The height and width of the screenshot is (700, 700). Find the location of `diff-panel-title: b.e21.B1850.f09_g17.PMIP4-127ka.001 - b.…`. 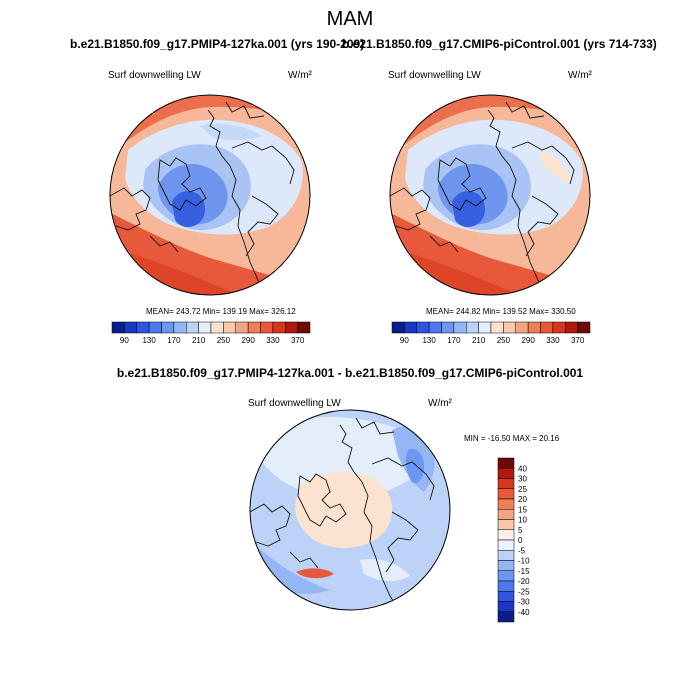

diff-panel-title: b.e21.B1850.f09_g17.PMIP4-127ka.001 - b.… is located at coordinates (350, 373).